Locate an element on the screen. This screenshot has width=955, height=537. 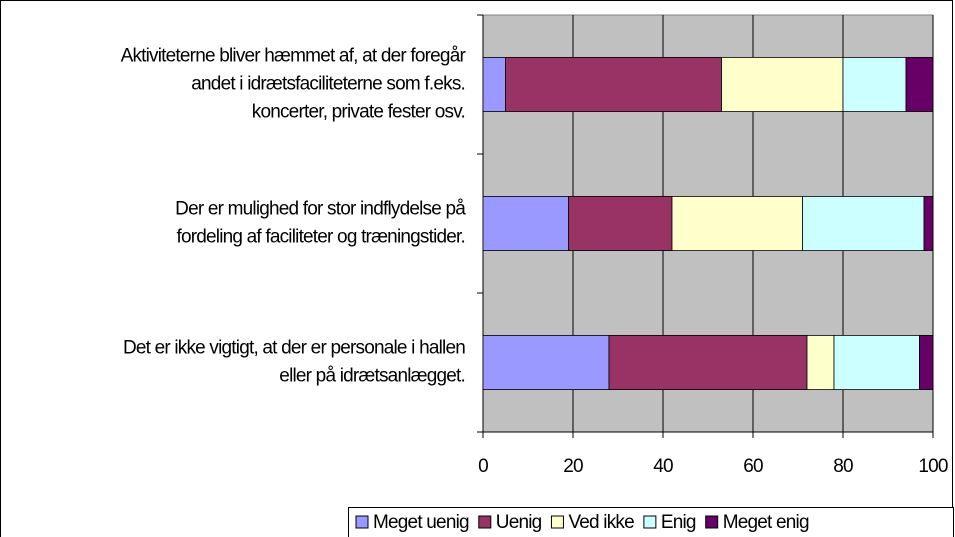
y-tick-label: Der er mulighed for stor indflydelse på is located at coordinates (320, 209).